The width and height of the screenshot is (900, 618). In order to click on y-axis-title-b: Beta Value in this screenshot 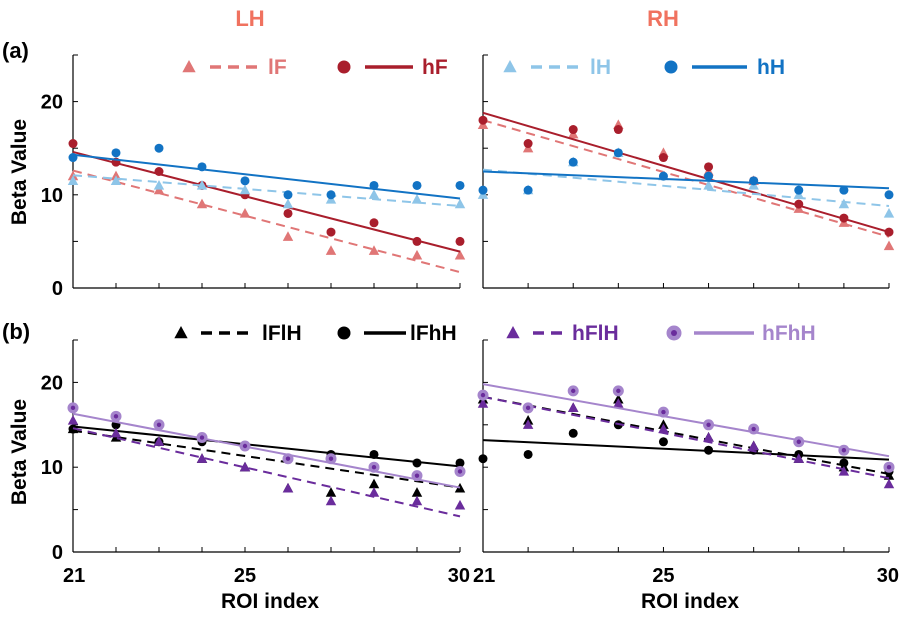, I will do `click(19, 452)`.